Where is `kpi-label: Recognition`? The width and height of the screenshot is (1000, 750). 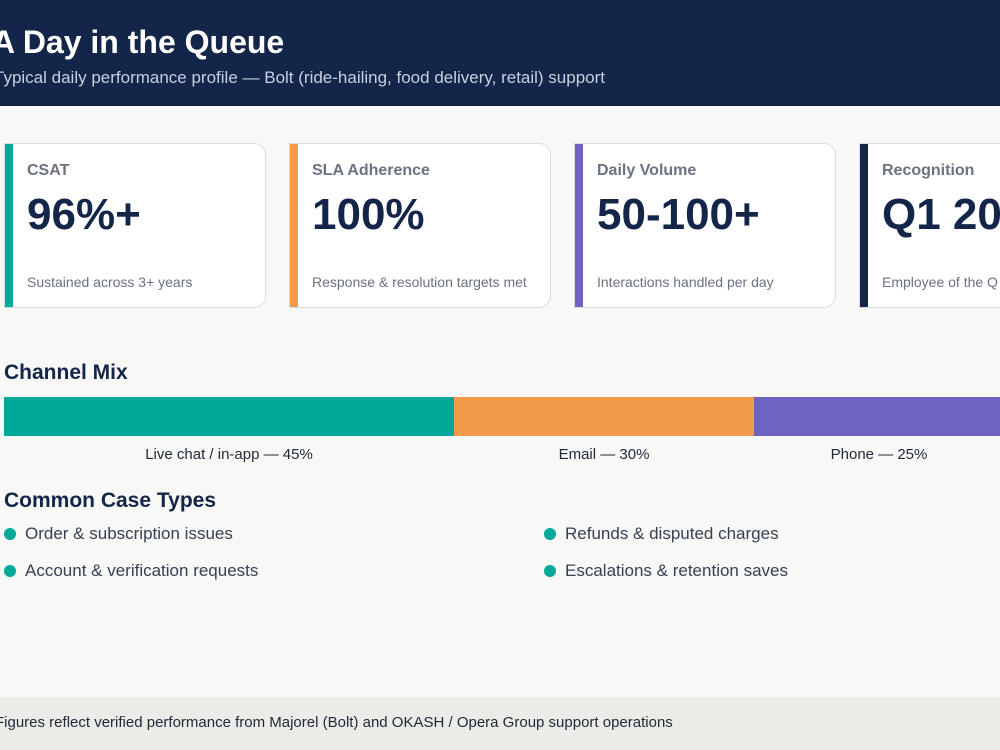 kpi-label: Recognition is located at coordinates (928, 170).